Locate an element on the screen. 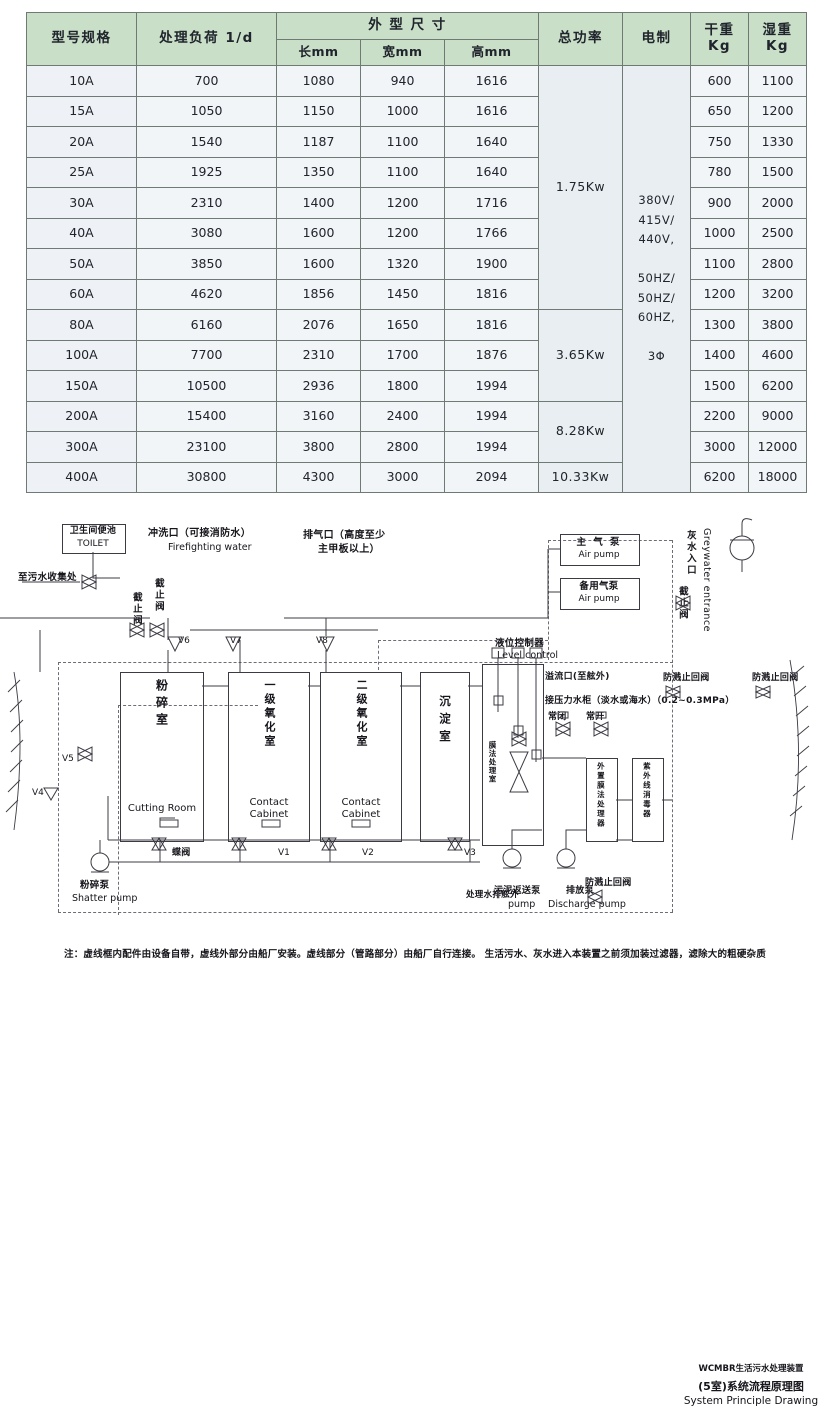 This screenshot has width=830, height=1407. cell-load: 3850 is located at coordinates (206, 264).